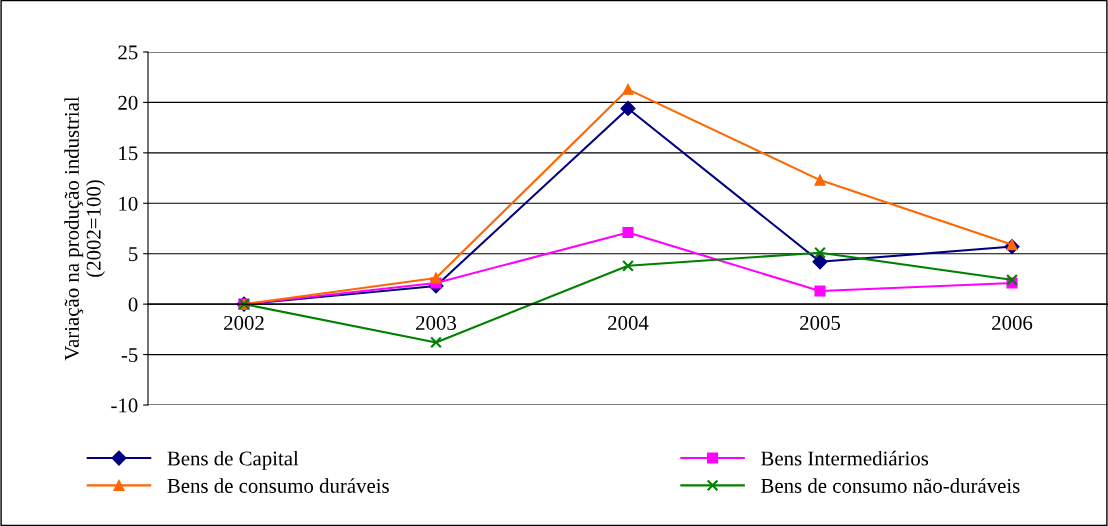 The image size is (1108, 526). Describe the element at coordinates (1012, 322) in the screenshot. I see `x-tick-label: 2006` at that location.